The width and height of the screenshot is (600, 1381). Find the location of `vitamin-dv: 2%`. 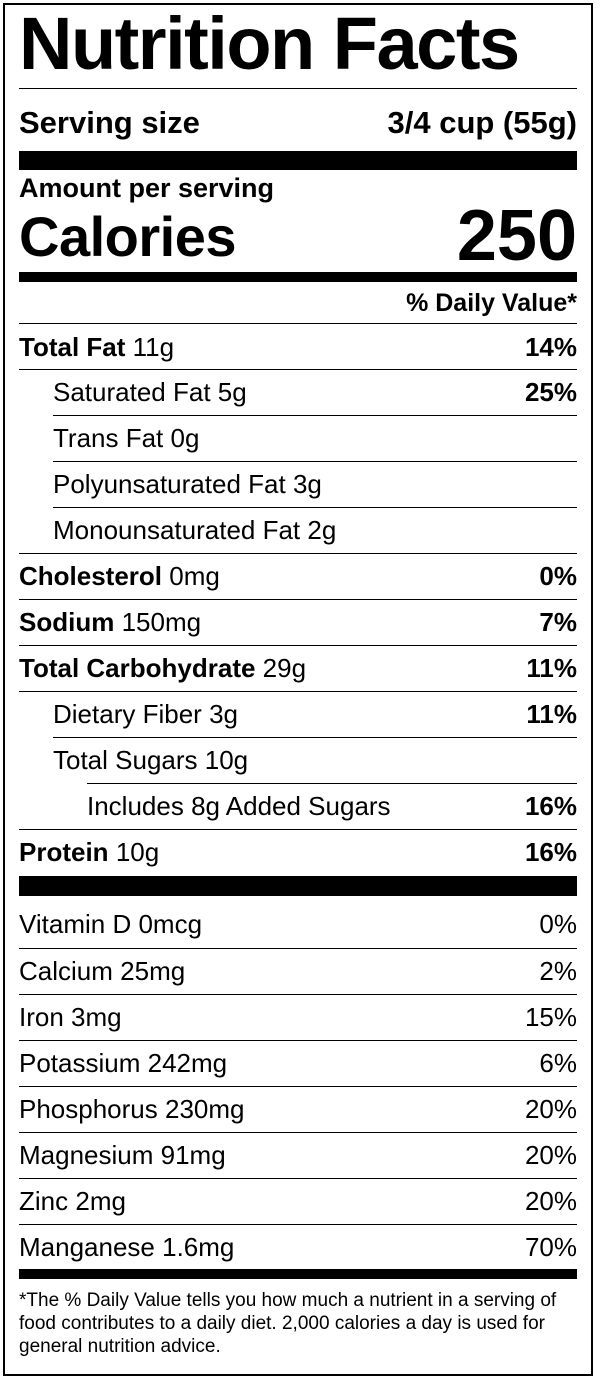

vitamin-dv: 2% is located at coordinates (558, 971).